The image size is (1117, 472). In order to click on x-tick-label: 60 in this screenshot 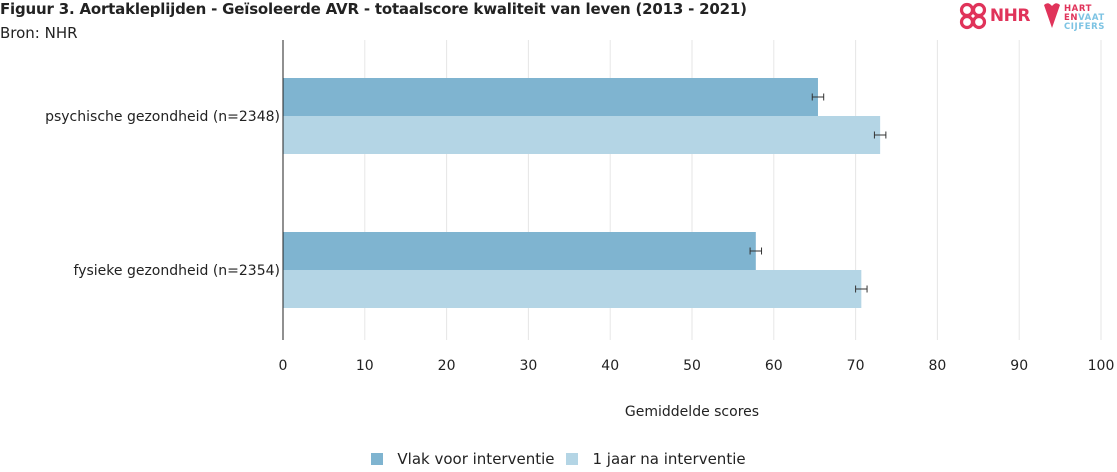, I will do `click(774, 366)`.